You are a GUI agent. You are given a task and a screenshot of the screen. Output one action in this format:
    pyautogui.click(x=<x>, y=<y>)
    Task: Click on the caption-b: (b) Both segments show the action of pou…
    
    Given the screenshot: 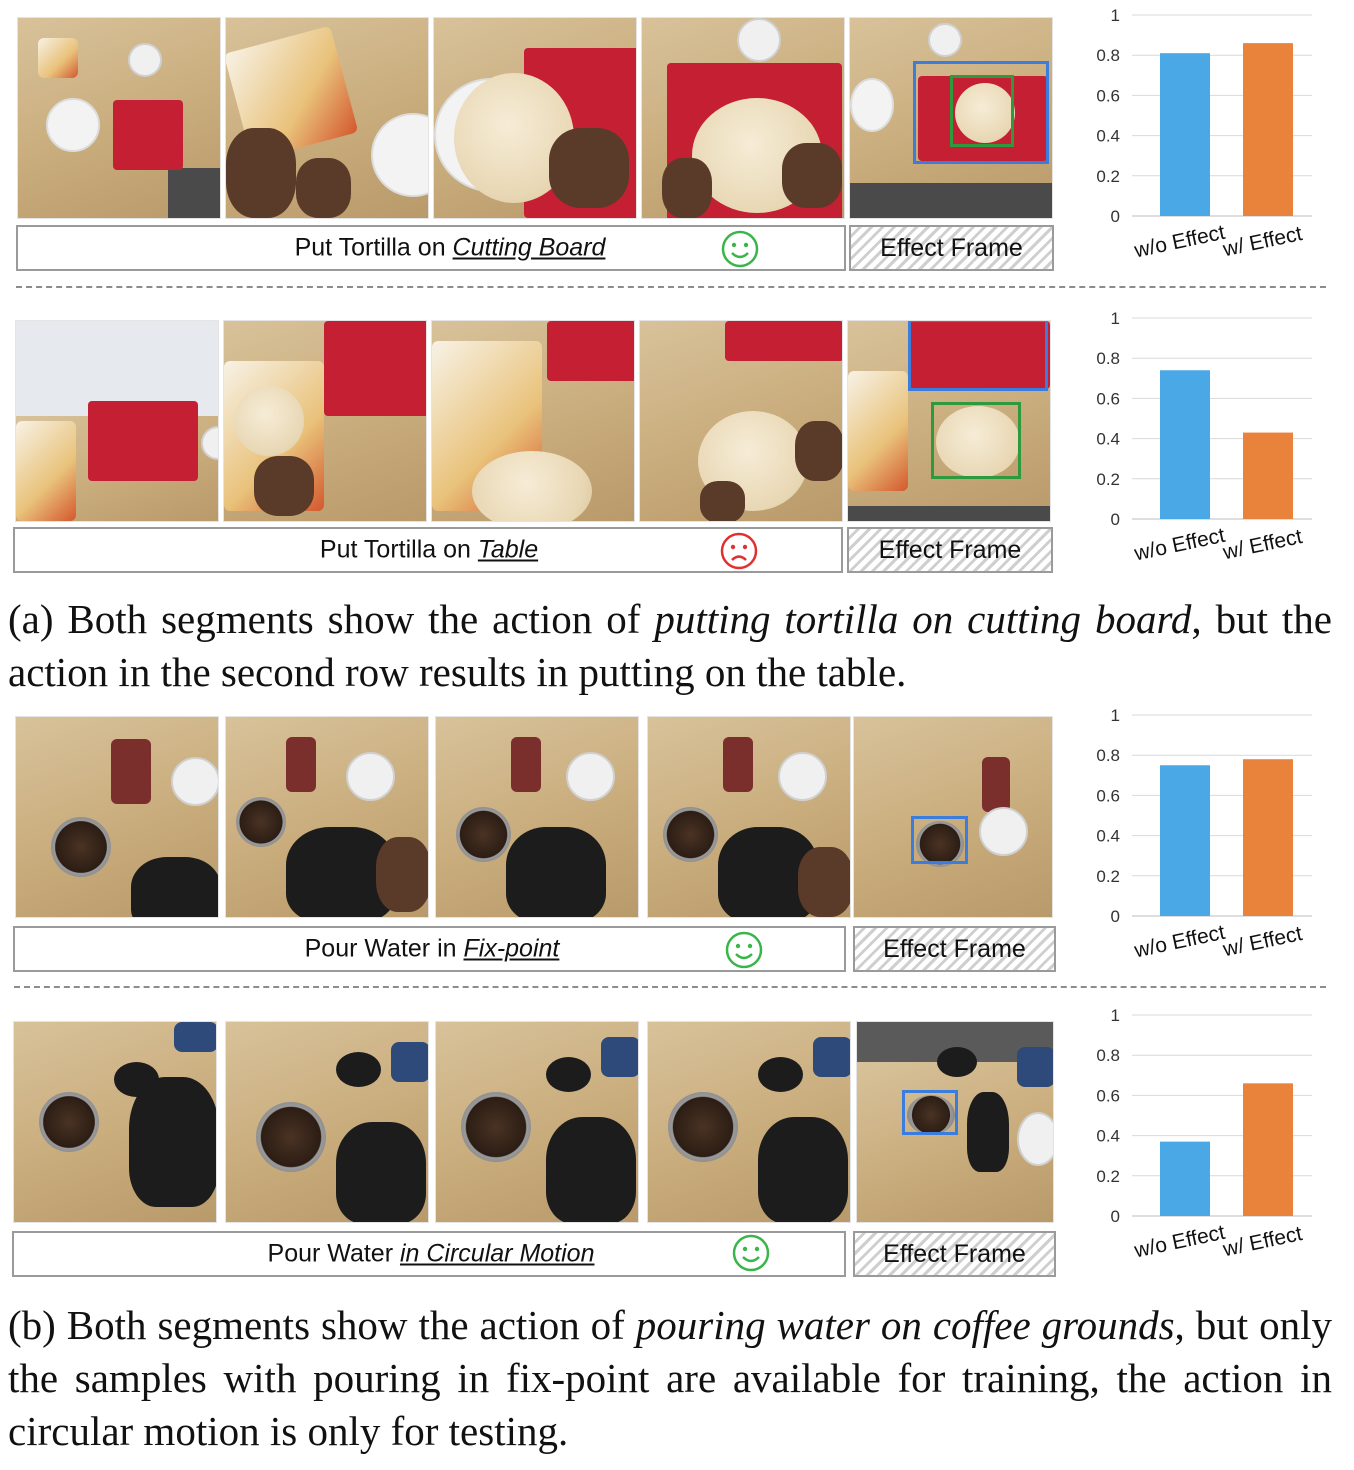 What is the action you would take?
    pyautogui.click(x=670, y=1378)
    